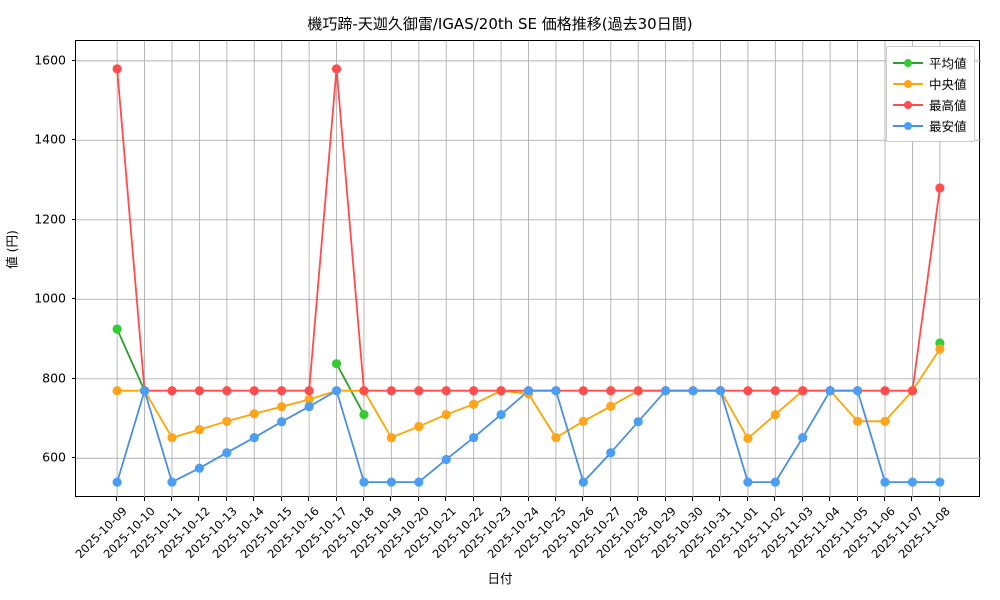 The width and height of the screenshot is (1000, 600). Describe the element at coordinates (50, 298) in the screenshot. I see `y-tick-label: 1000` at that location.